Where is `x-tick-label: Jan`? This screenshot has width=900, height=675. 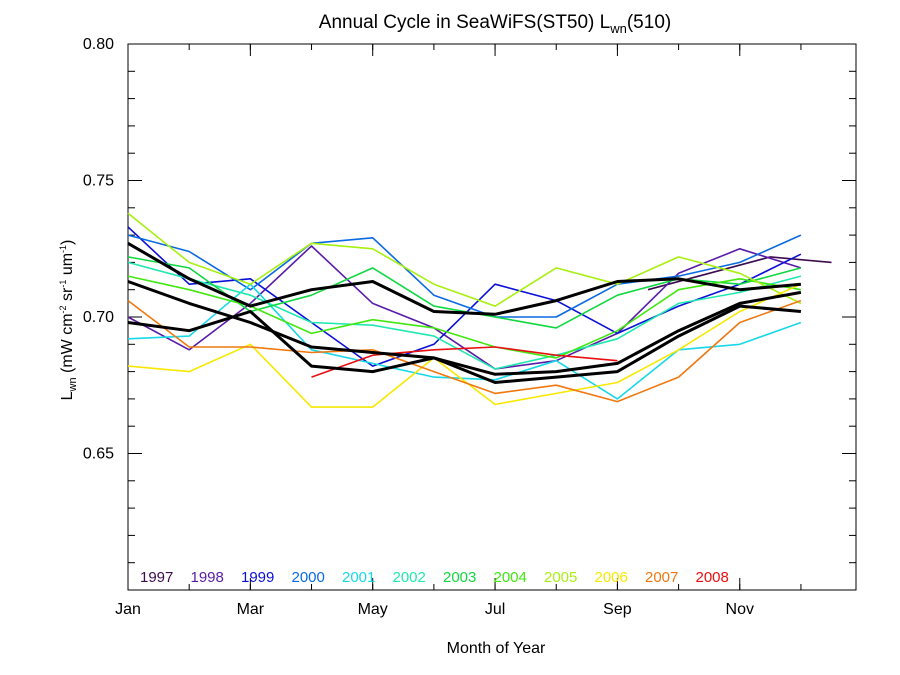
x-tick-label: Jan is located at coordinates (128, 609).